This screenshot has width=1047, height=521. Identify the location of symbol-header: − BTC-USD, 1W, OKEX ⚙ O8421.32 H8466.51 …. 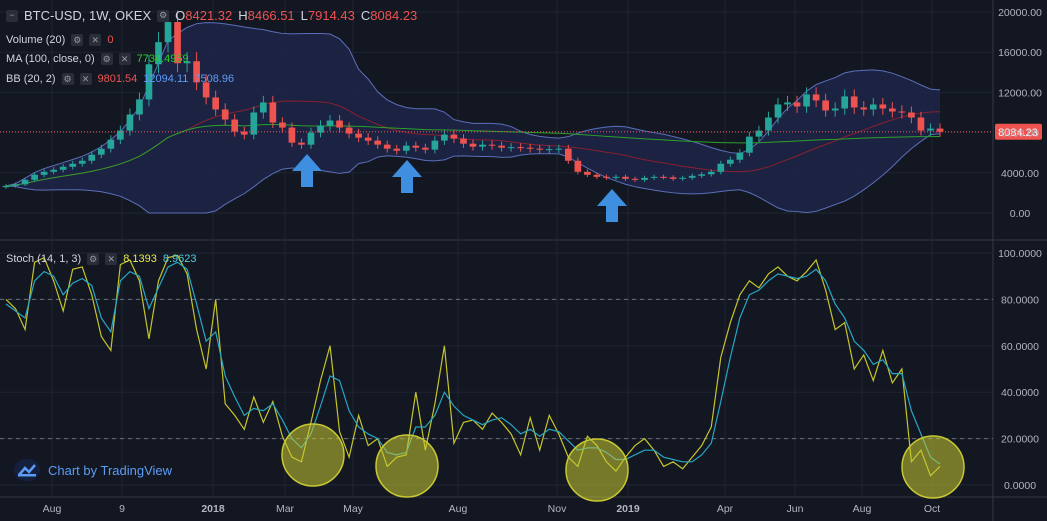
(211, 15).